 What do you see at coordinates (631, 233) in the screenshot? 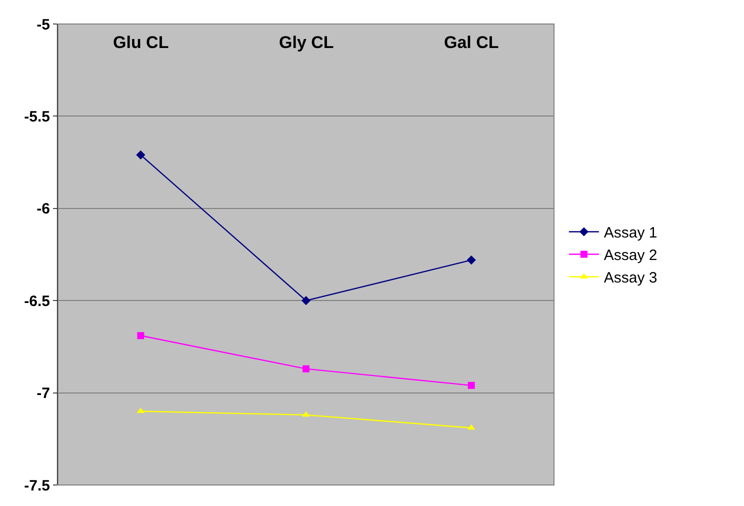
I see `legend-label: Assay 1` at bounding box center [631, 233].